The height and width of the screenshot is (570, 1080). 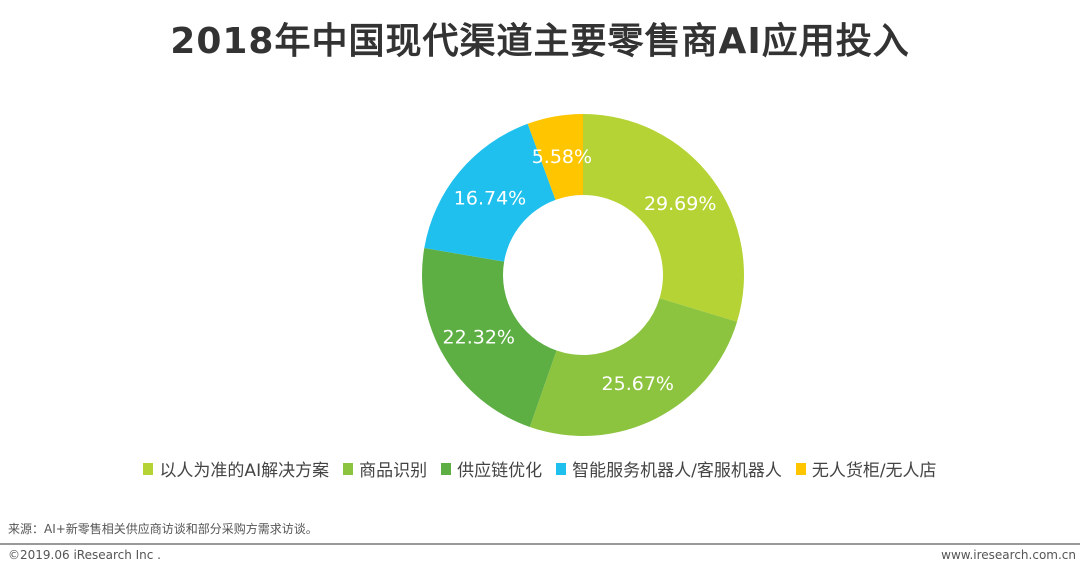 I want to click on legend-label: 无人货柜/无人店, so click(x=874, y=471).